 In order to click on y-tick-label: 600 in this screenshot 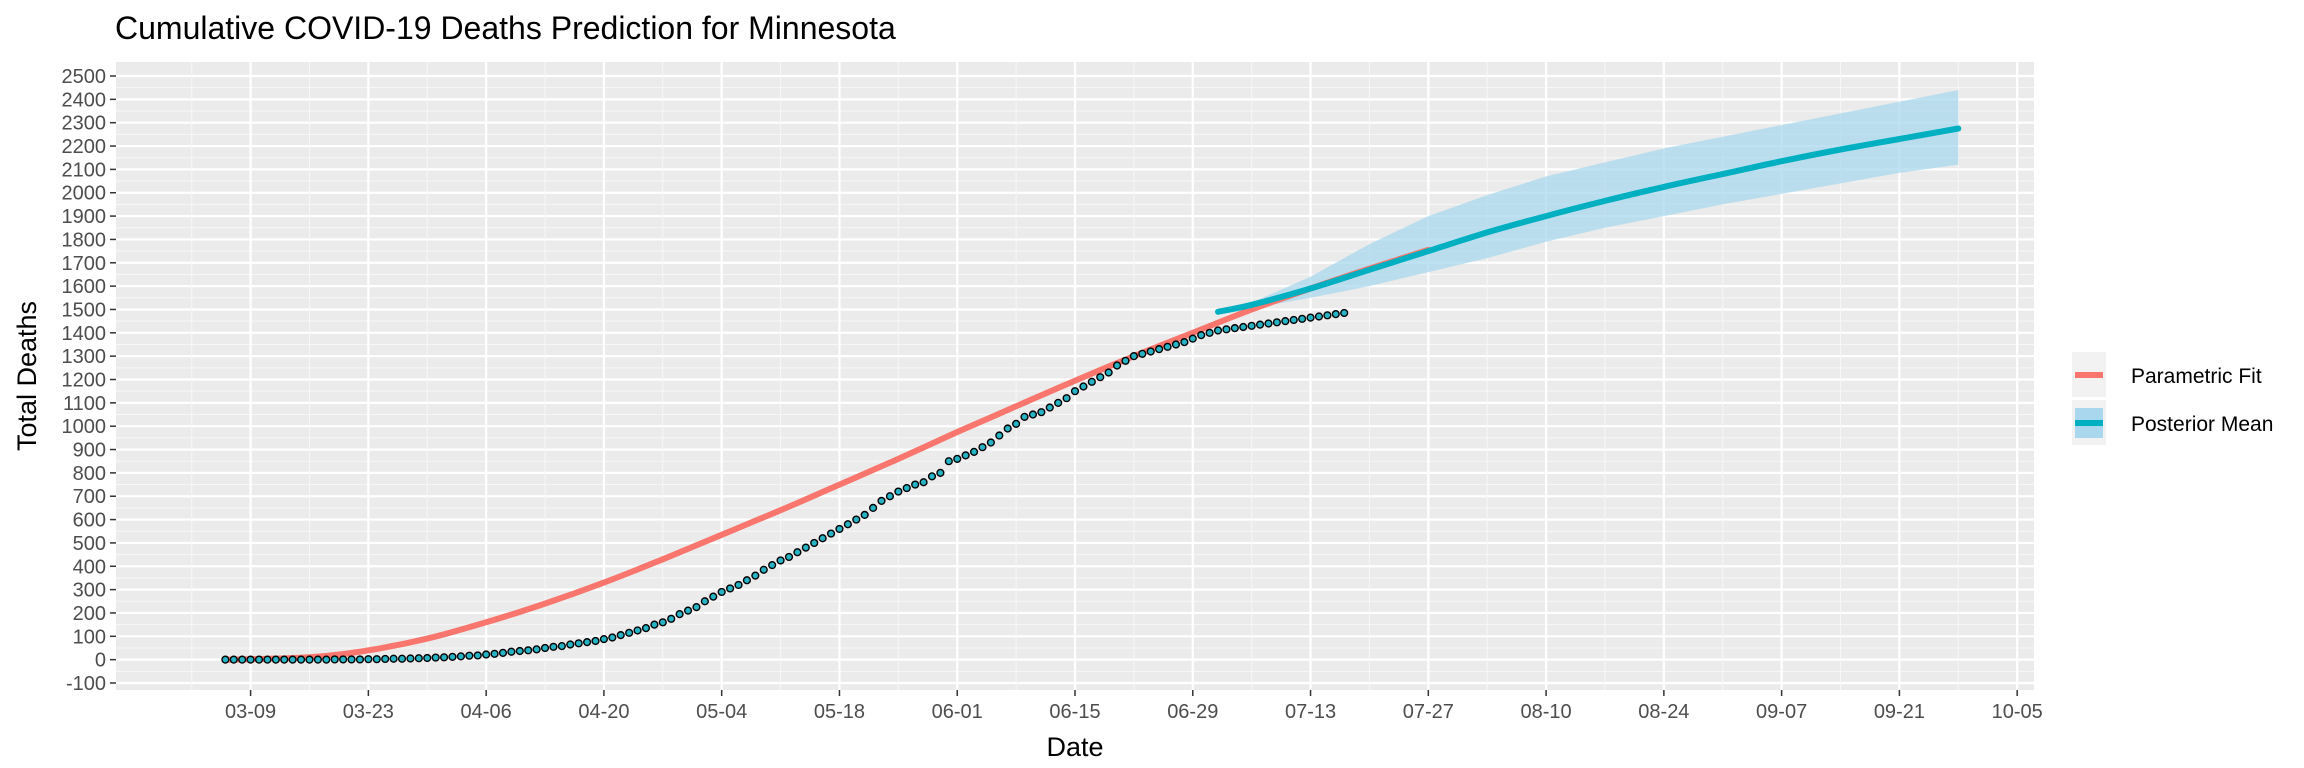, I will do `click(89, 521)`.